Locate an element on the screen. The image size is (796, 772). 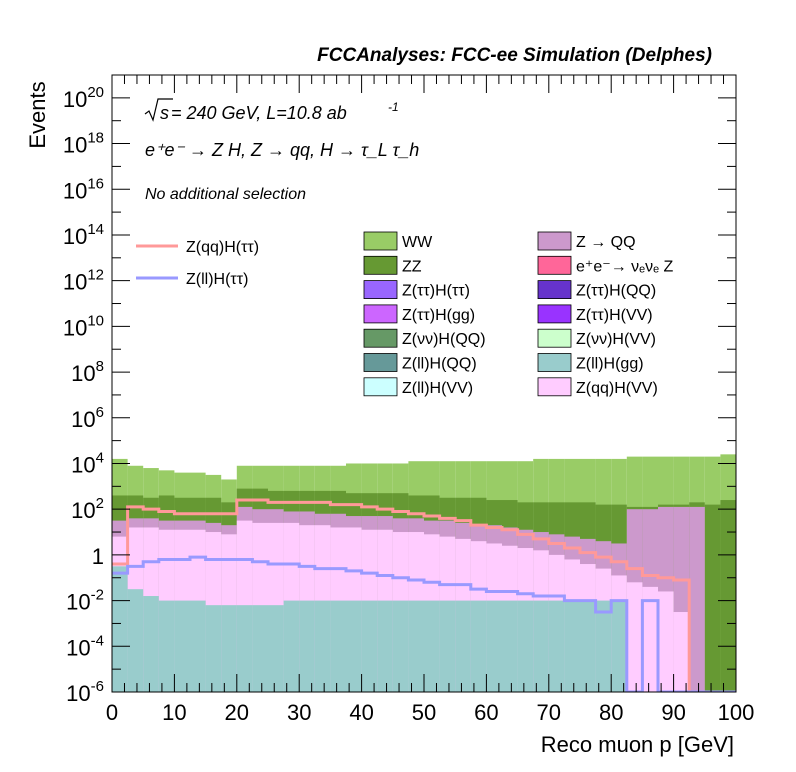
bar-z-ll-h-gg--16 is located at coordinates (369, 646).